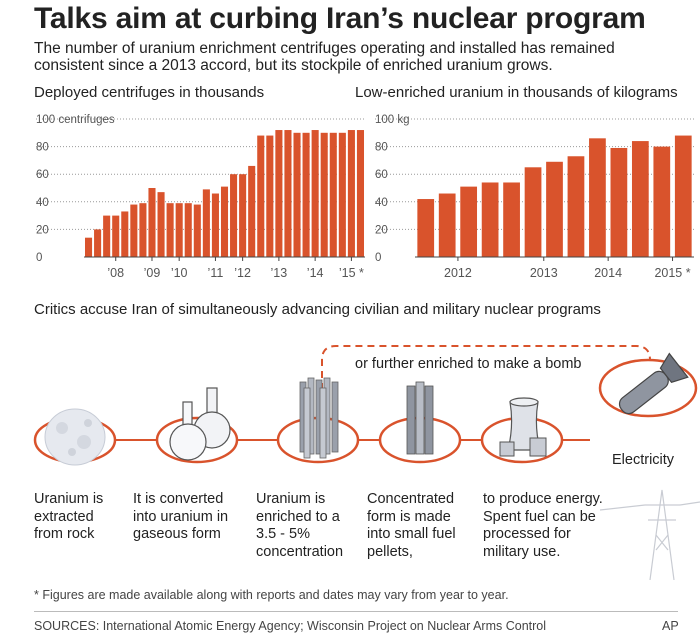  Describe the element at coordinates (152, 273) in the screenshot. I see `x-tick-label: ’09` at that location.